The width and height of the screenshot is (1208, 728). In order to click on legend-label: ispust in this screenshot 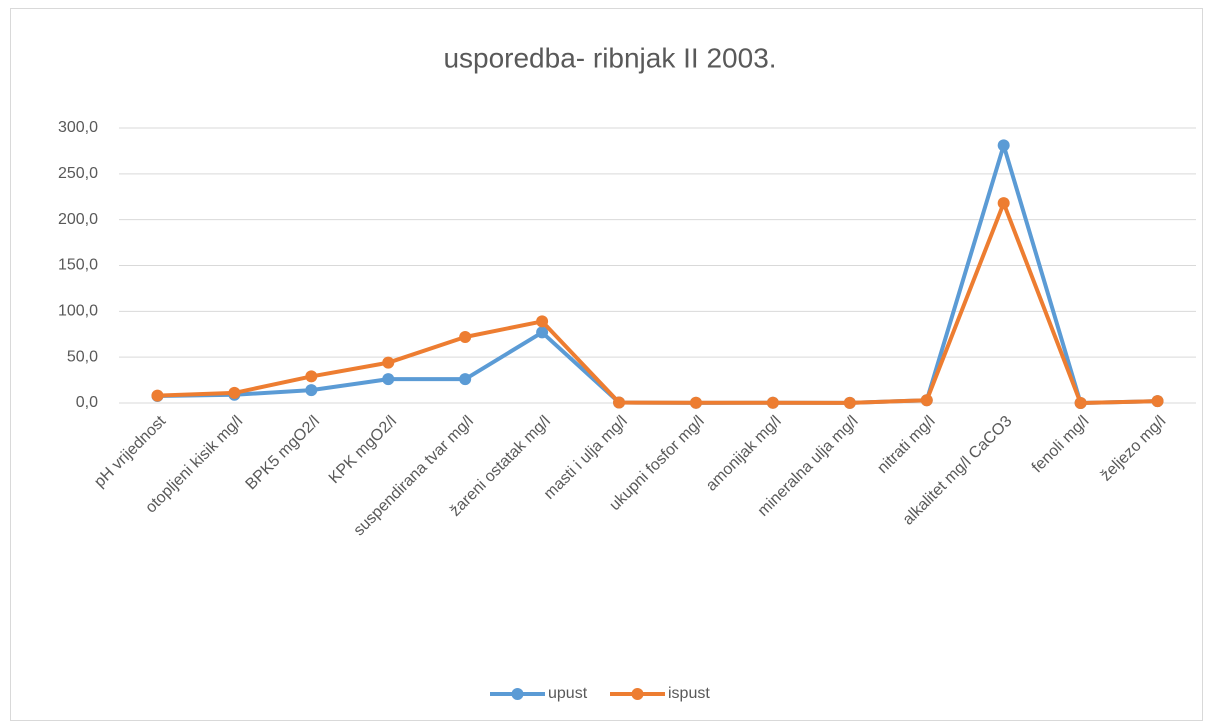, I will do `click(689, 693)`.